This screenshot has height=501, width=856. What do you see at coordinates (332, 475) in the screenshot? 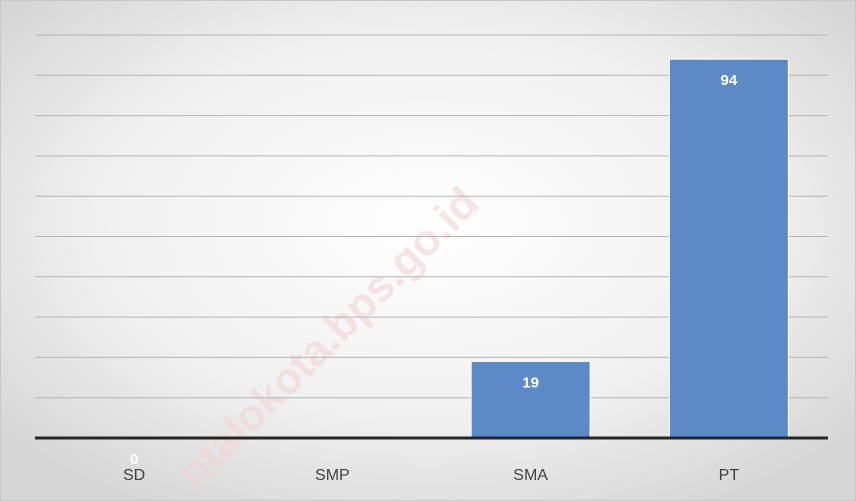
I see `x-tick-label: SMP` at bounding box center [332, 475].